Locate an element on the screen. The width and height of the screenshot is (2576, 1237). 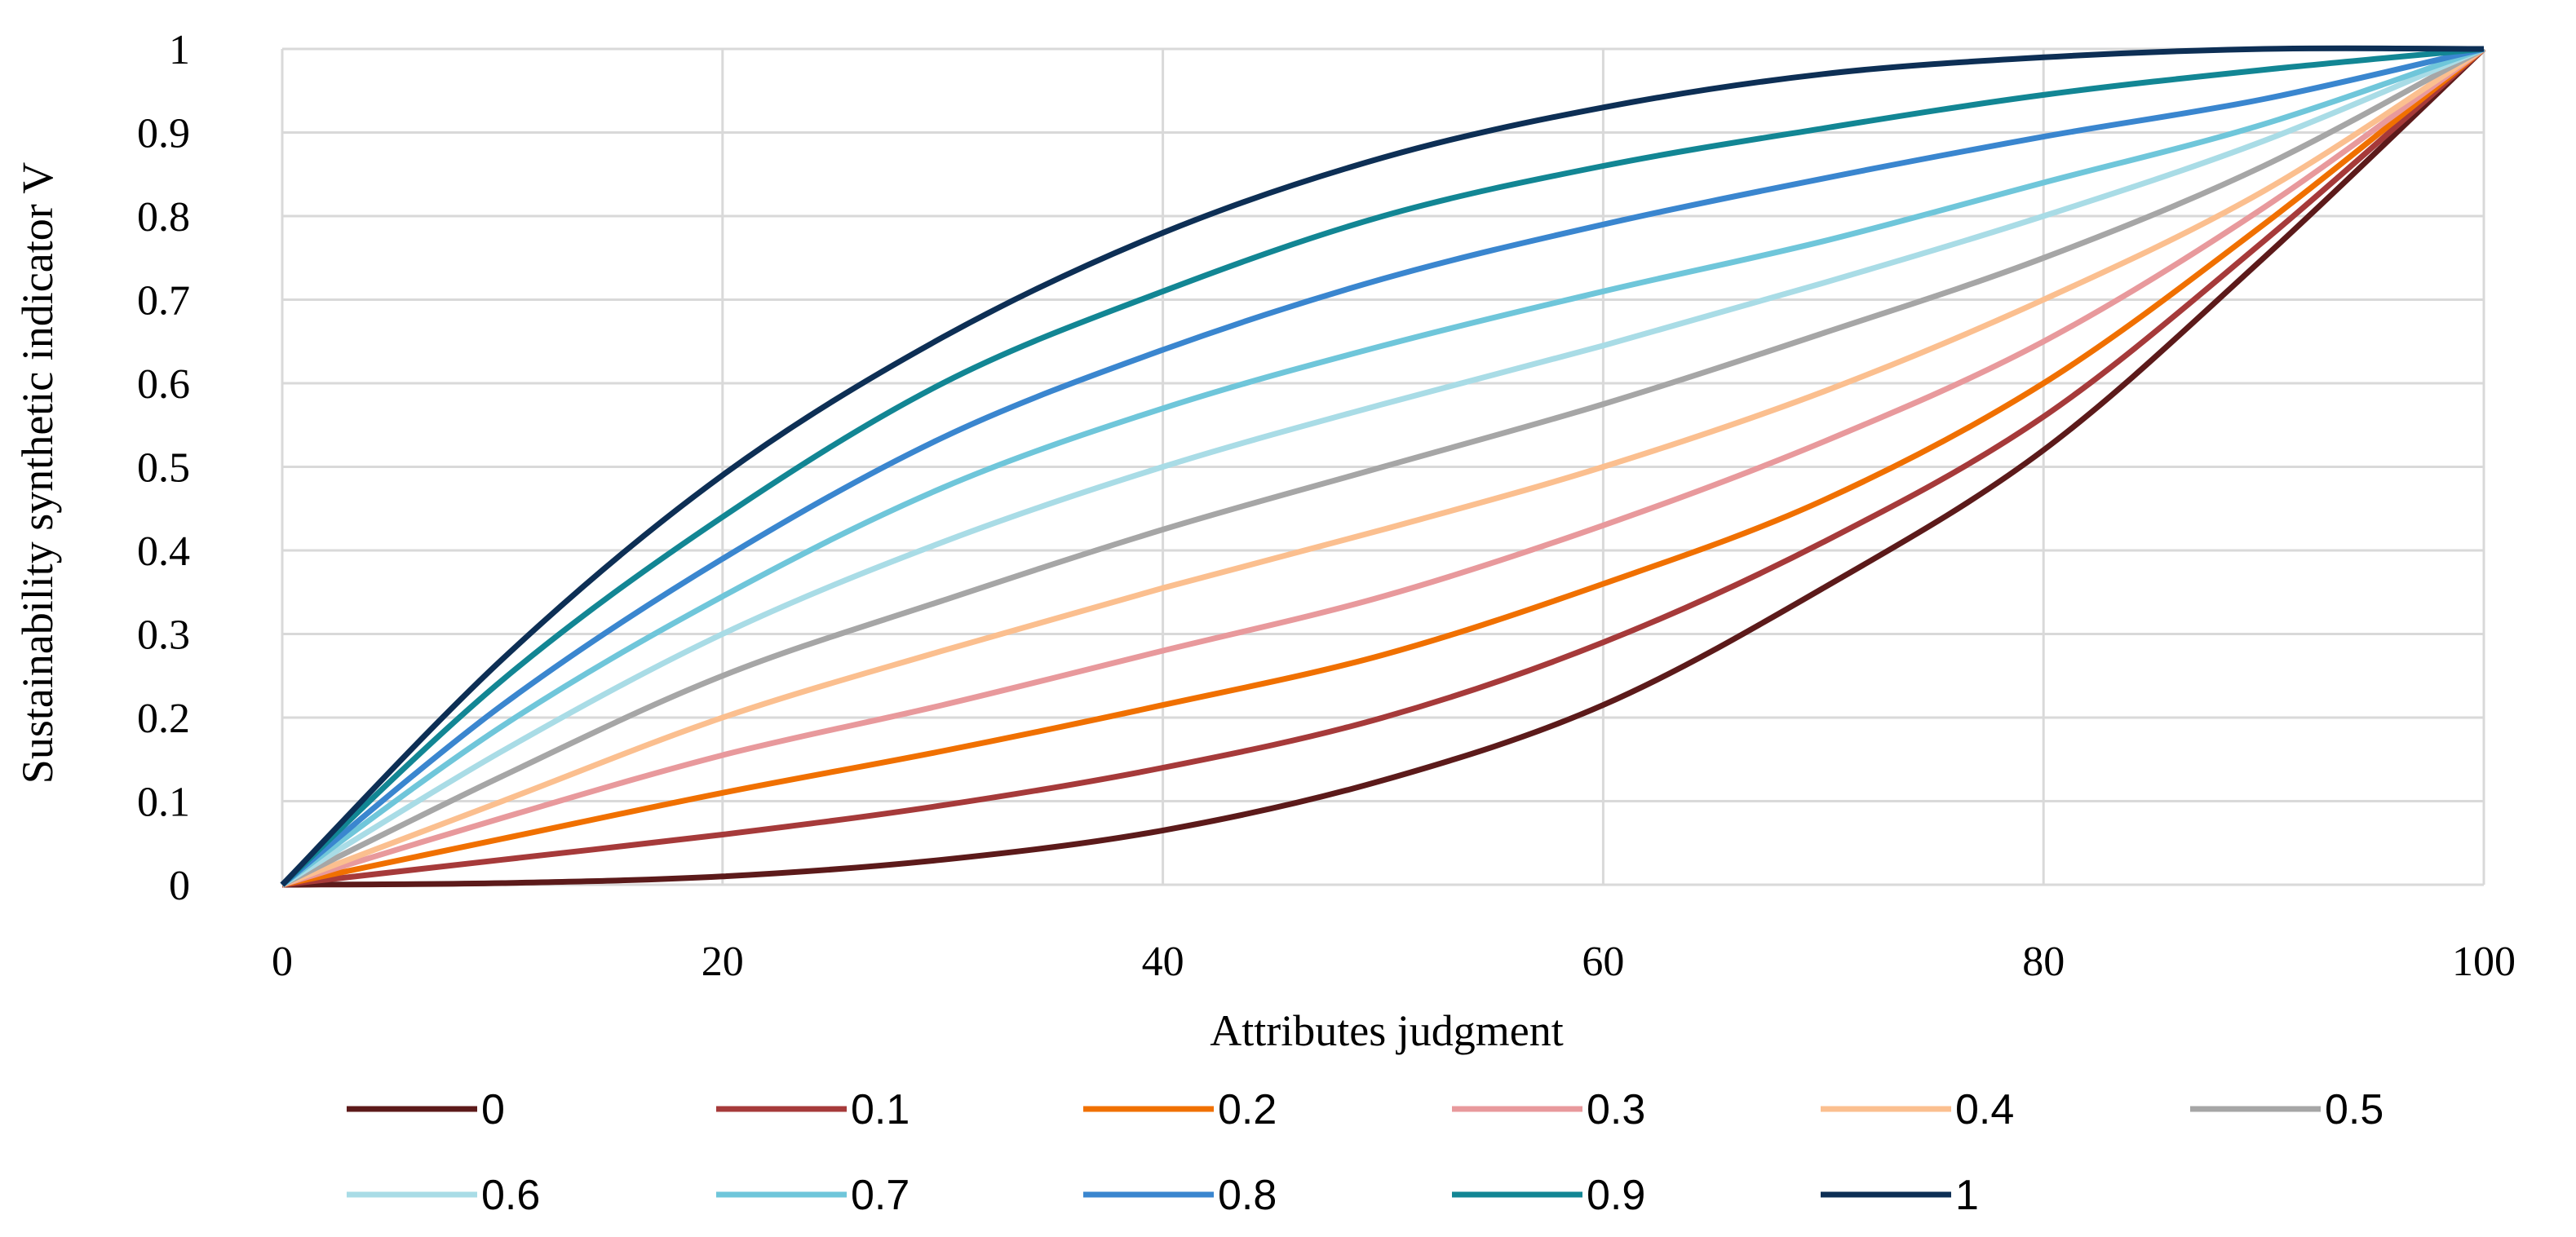
legend-item-0-1: 0.1 is located at coordinates (813, 1109).